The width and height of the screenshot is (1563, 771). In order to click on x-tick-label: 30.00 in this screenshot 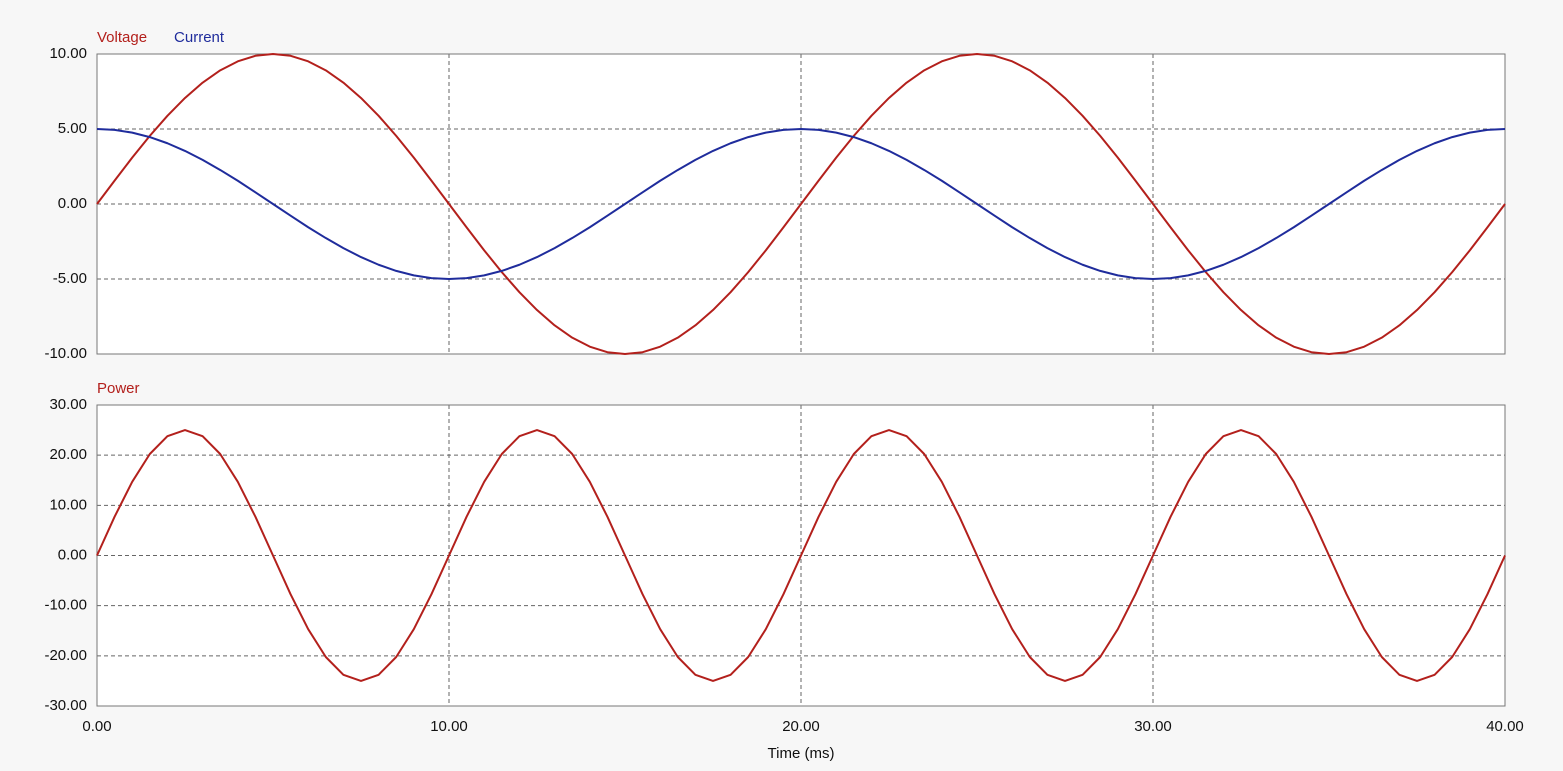, I will do `click(1153, 726)`.